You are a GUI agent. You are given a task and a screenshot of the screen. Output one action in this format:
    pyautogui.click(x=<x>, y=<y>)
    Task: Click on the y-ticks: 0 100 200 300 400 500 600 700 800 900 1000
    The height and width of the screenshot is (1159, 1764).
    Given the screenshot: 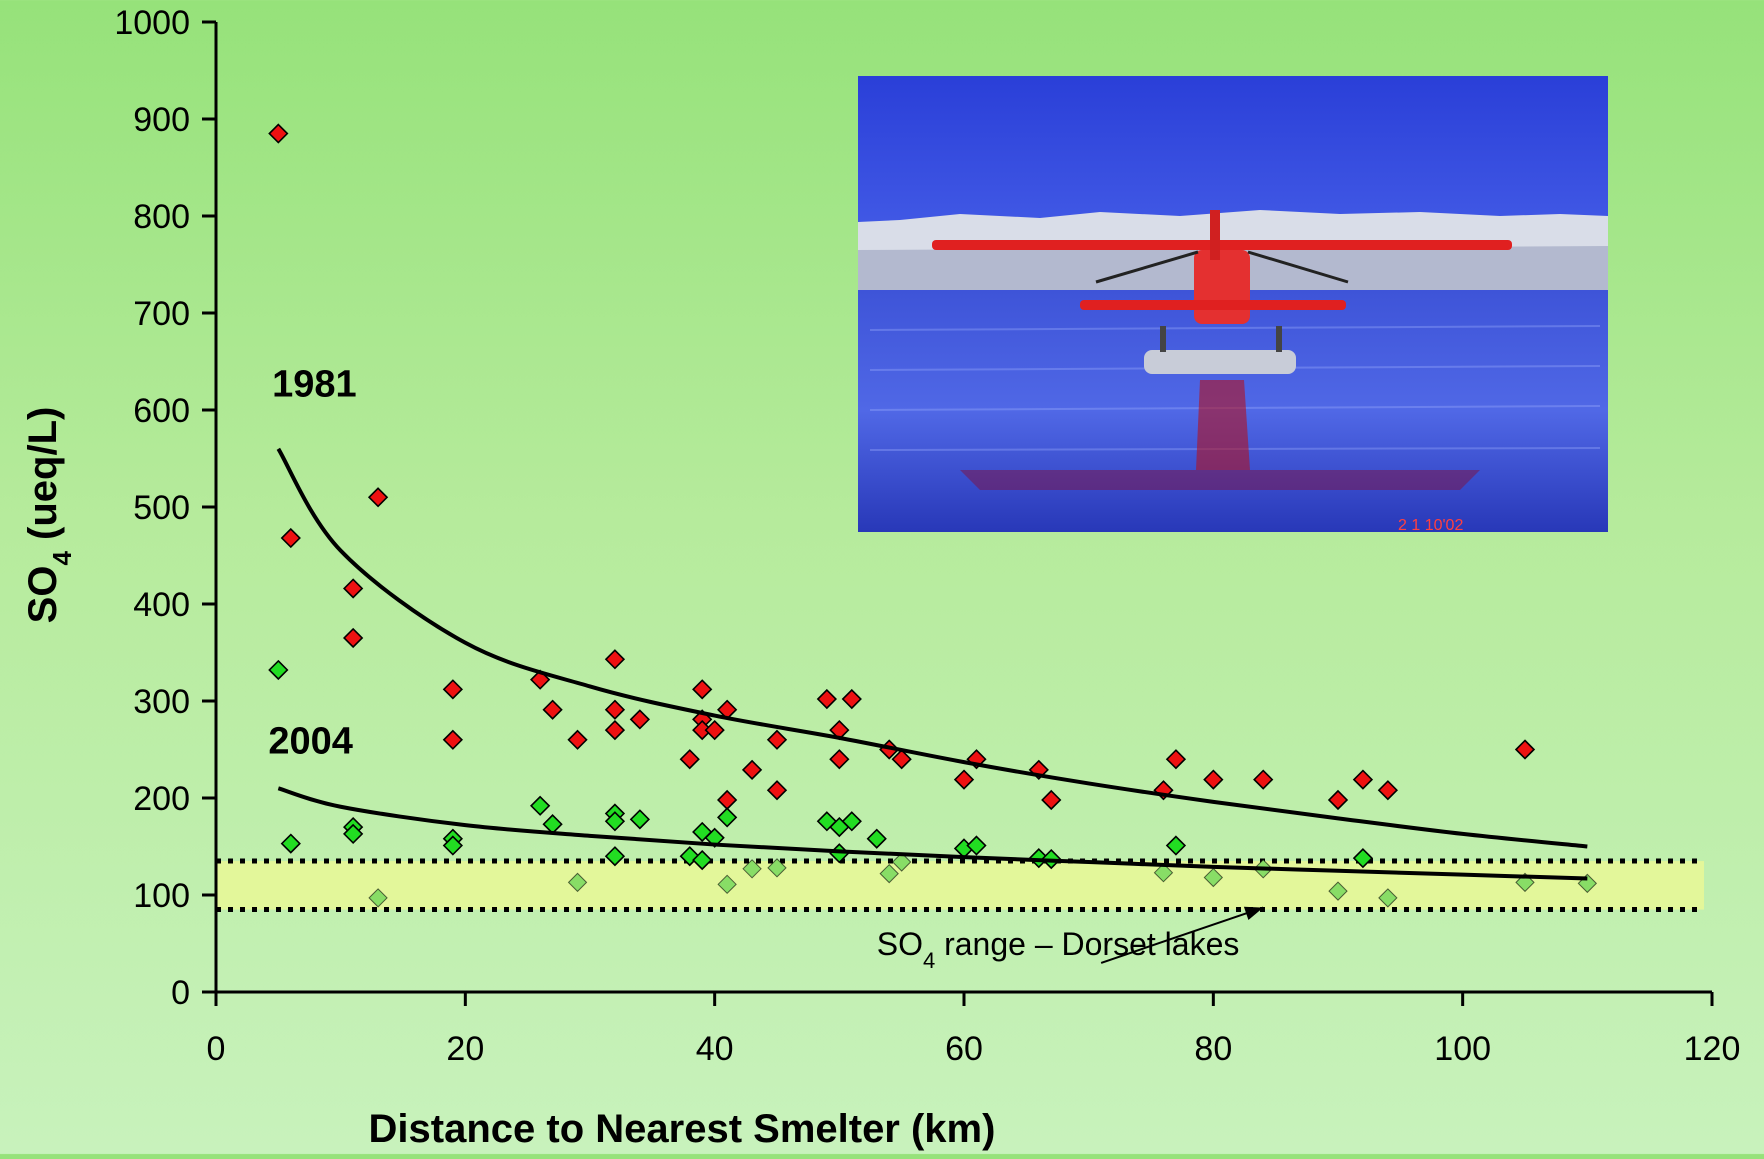 What is the action you would take?
    pyautogui.click(x=165, y=508)
    